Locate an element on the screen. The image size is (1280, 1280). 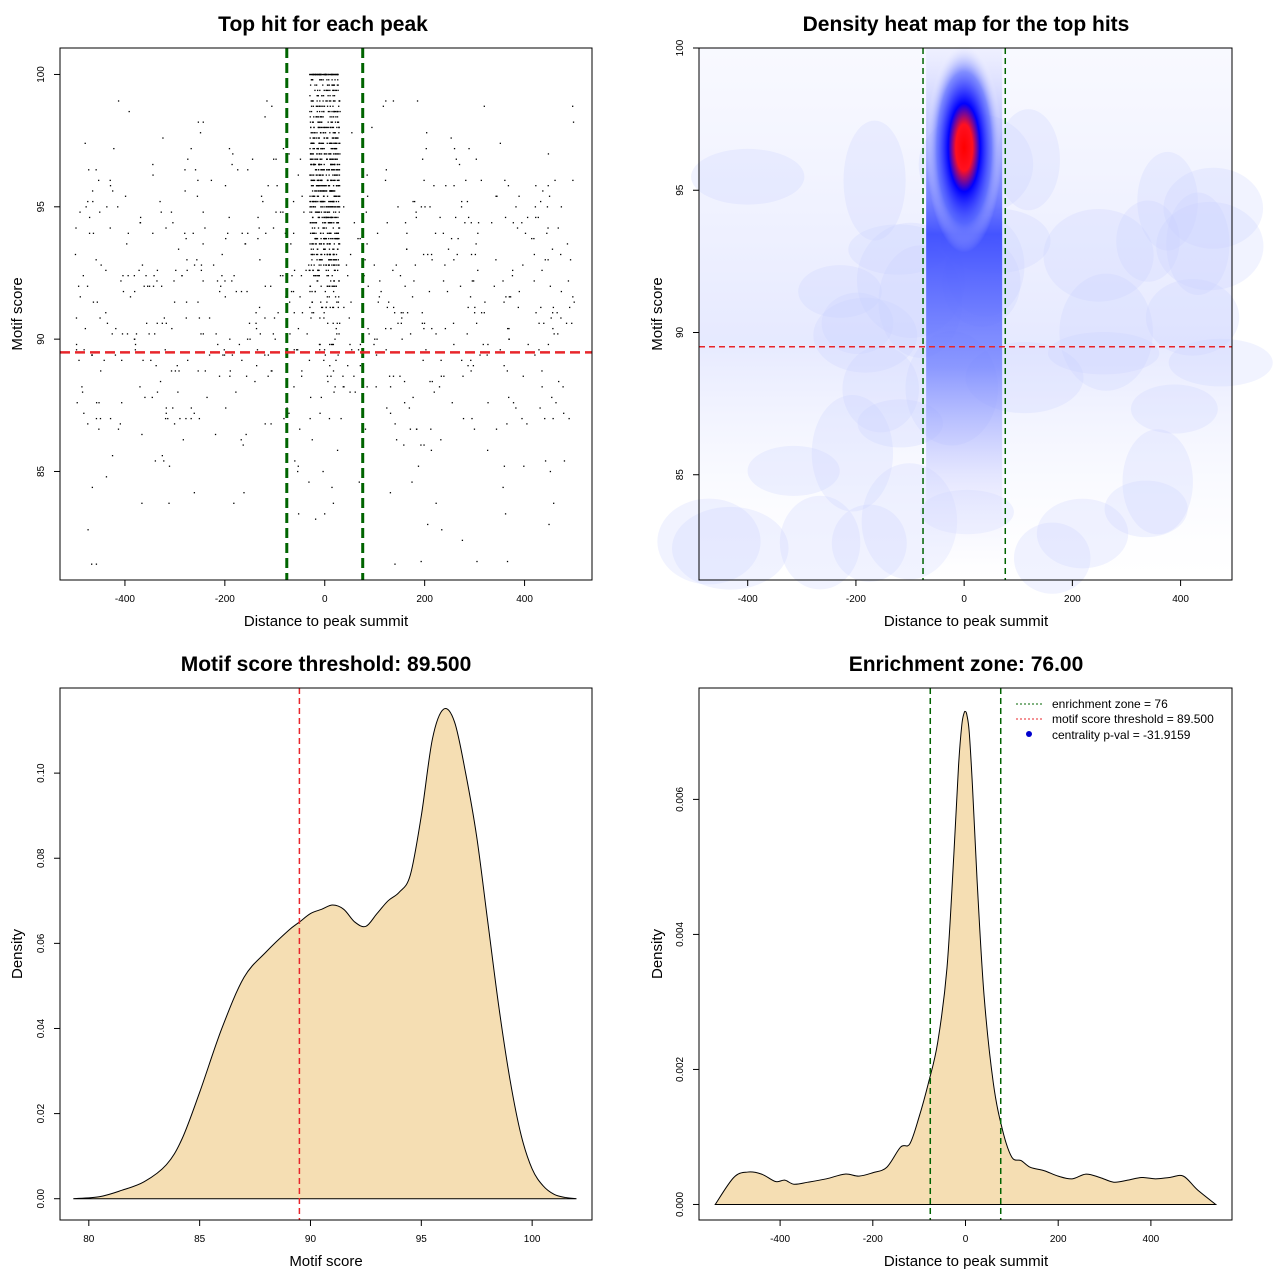
x-tick-label: -200 is located at coordinates (225, 599).